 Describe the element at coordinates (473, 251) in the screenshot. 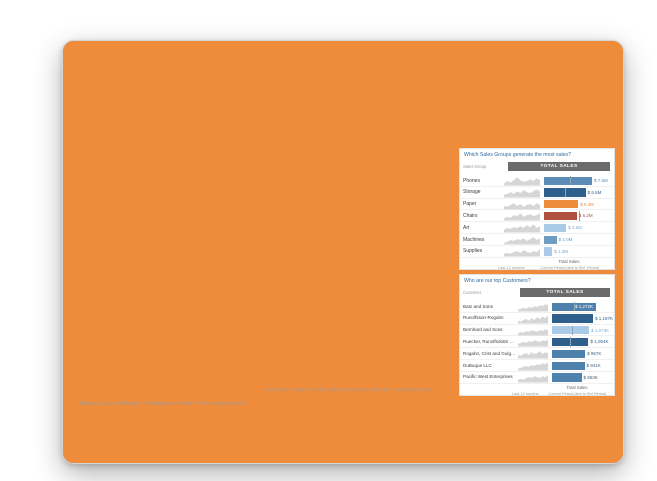

I see `row-name: Supplies` at that location.